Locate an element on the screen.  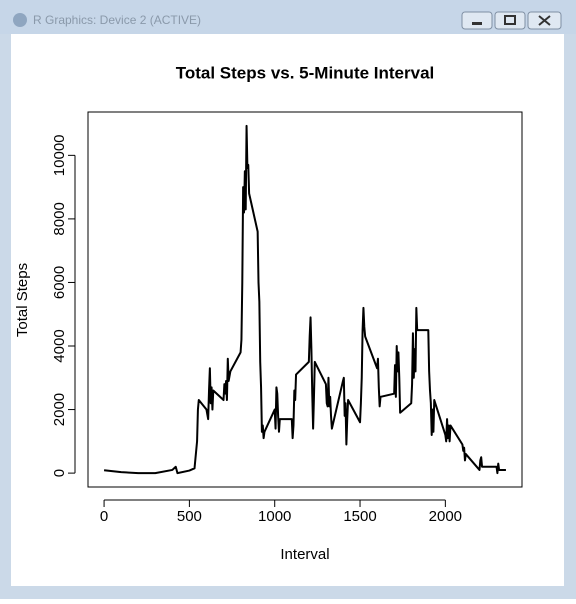
x-tick-label: 2000 is located at coordinates (445, 516).